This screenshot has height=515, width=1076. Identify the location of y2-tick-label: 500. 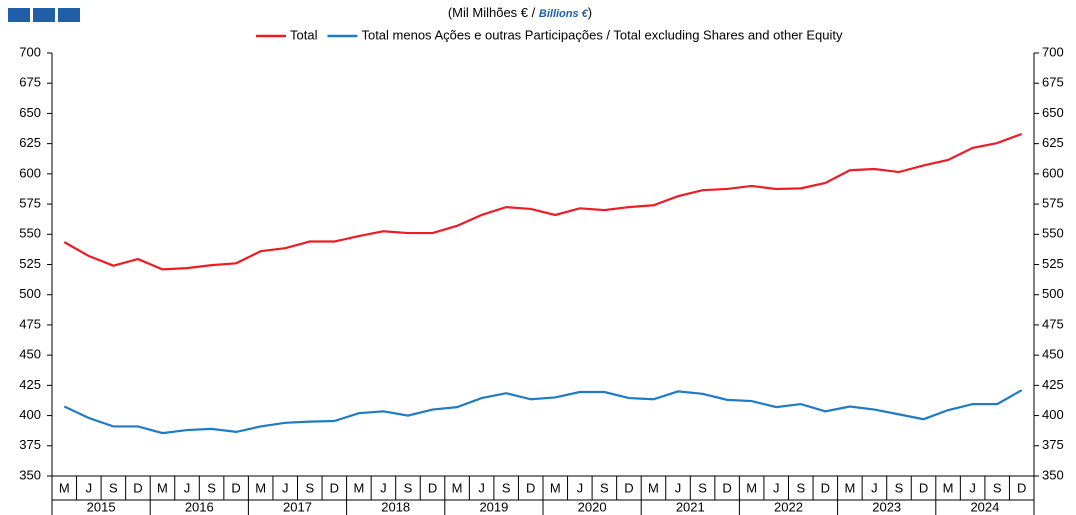
(1053, 293).